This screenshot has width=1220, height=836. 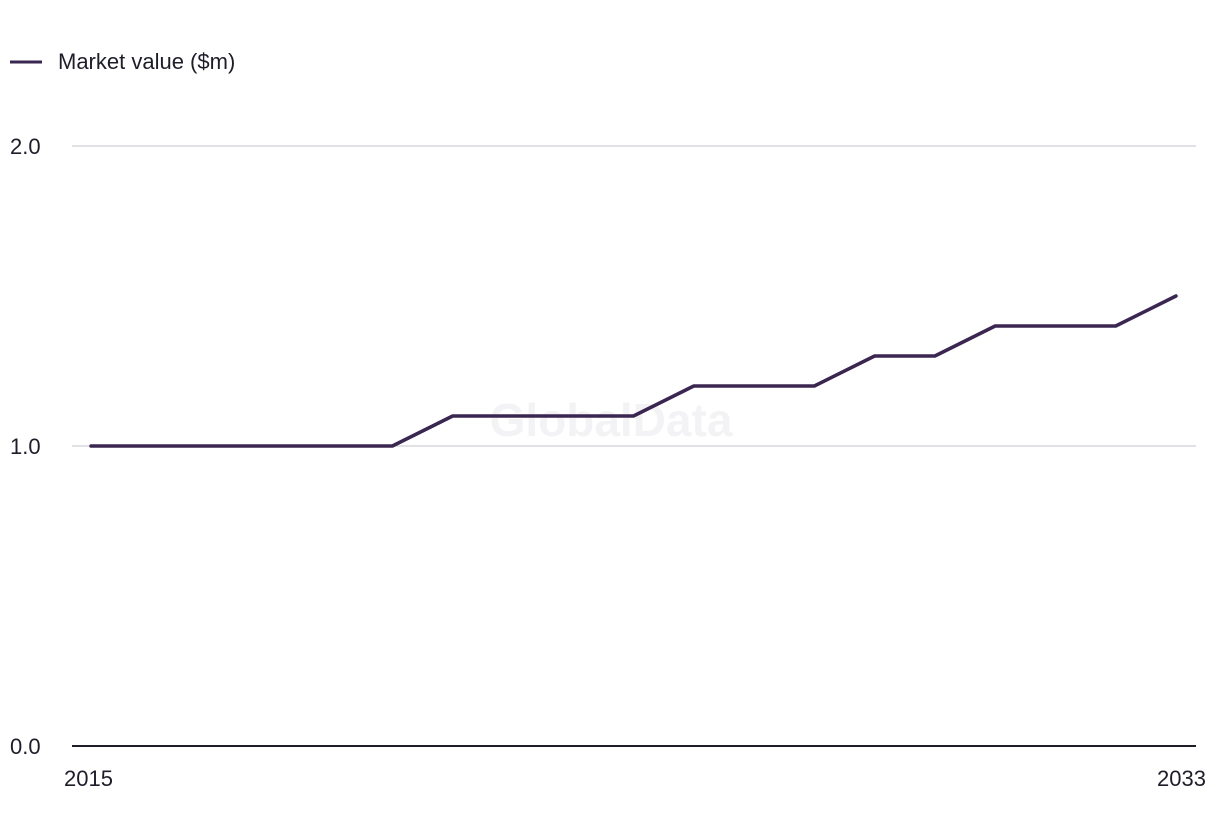 I want to click on legend: Market value ($m), so click(x=122, y=61).